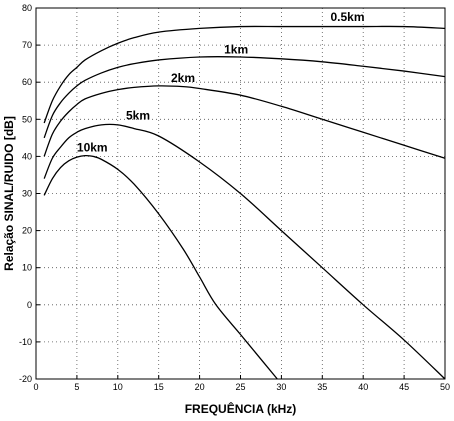 This screenshot has width=454, height=421. Describe the element at coordinates (159, 387) in the screenshot. I see `x-tick-label: 15` at that location.